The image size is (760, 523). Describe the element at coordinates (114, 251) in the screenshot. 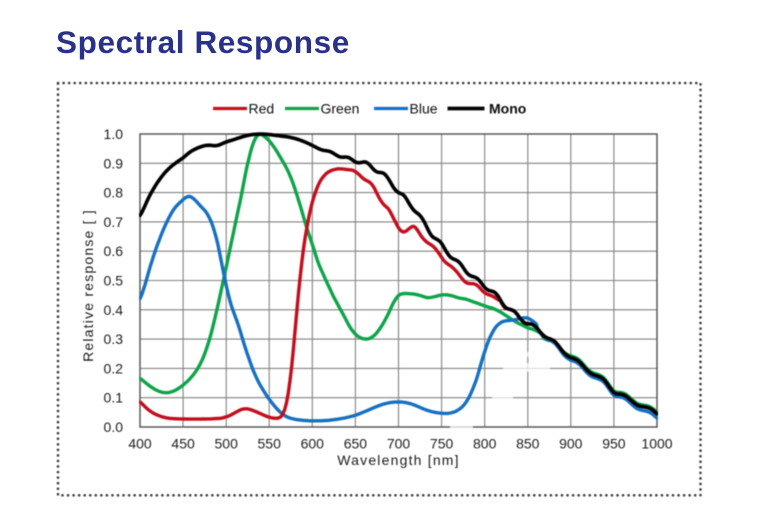

I see `svg-text: 0.6` at that location.